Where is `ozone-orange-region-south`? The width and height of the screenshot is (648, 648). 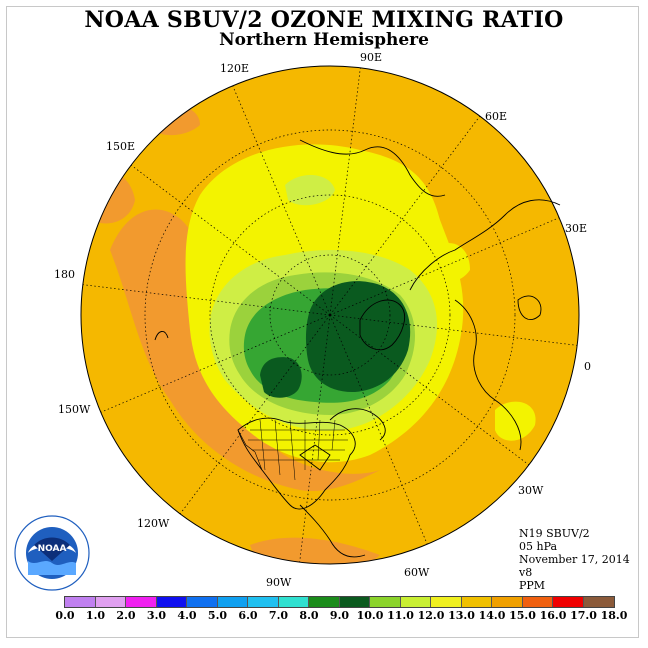
ozone-orange-region-south is located at coordinates (315, 550).